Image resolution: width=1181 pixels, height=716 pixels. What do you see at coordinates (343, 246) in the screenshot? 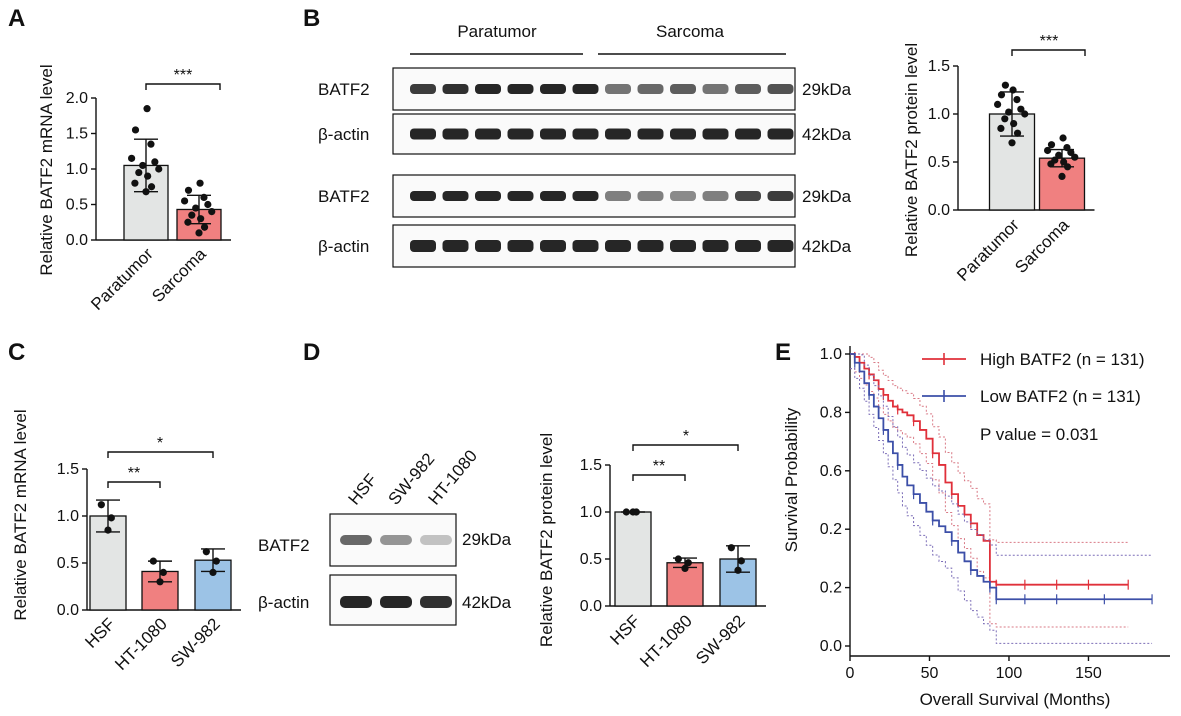
I see `b-row-label-4: β-actin` at bounding box center [343, 246].